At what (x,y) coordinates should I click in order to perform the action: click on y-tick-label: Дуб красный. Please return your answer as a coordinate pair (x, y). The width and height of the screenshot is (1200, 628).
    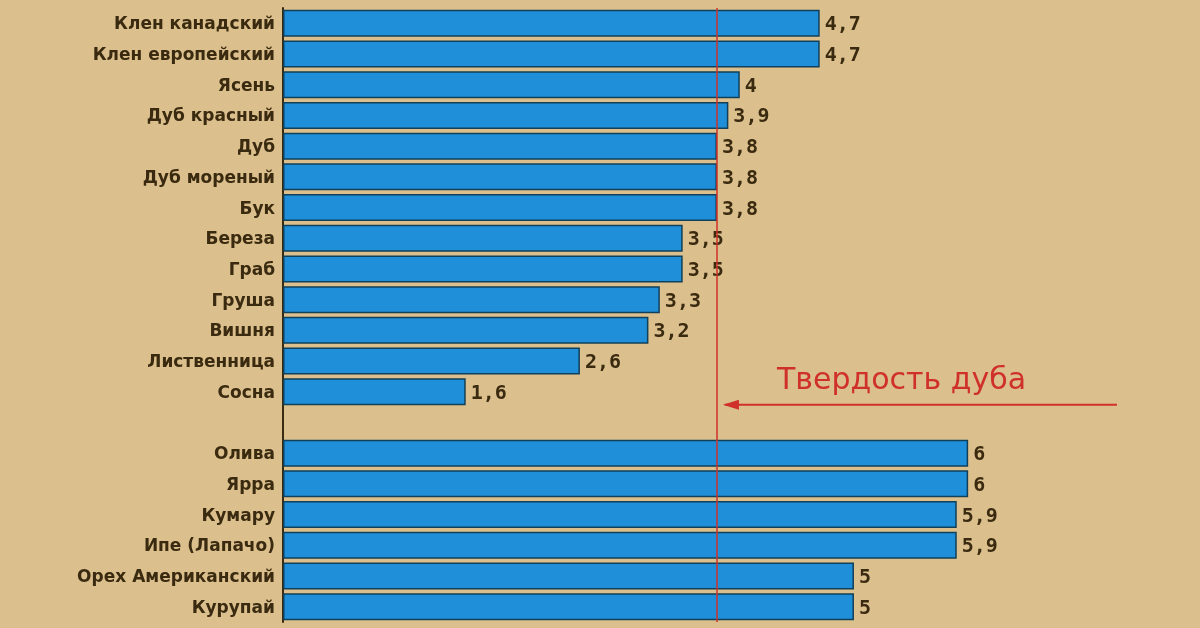
    Looking at the image, I should click on (210, 115).